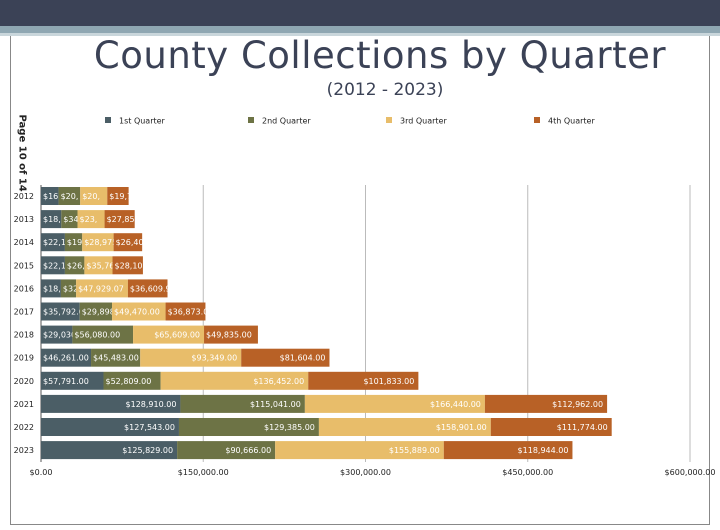  I want to click on bar-value-label: $46,261.00, so click(66, 358).